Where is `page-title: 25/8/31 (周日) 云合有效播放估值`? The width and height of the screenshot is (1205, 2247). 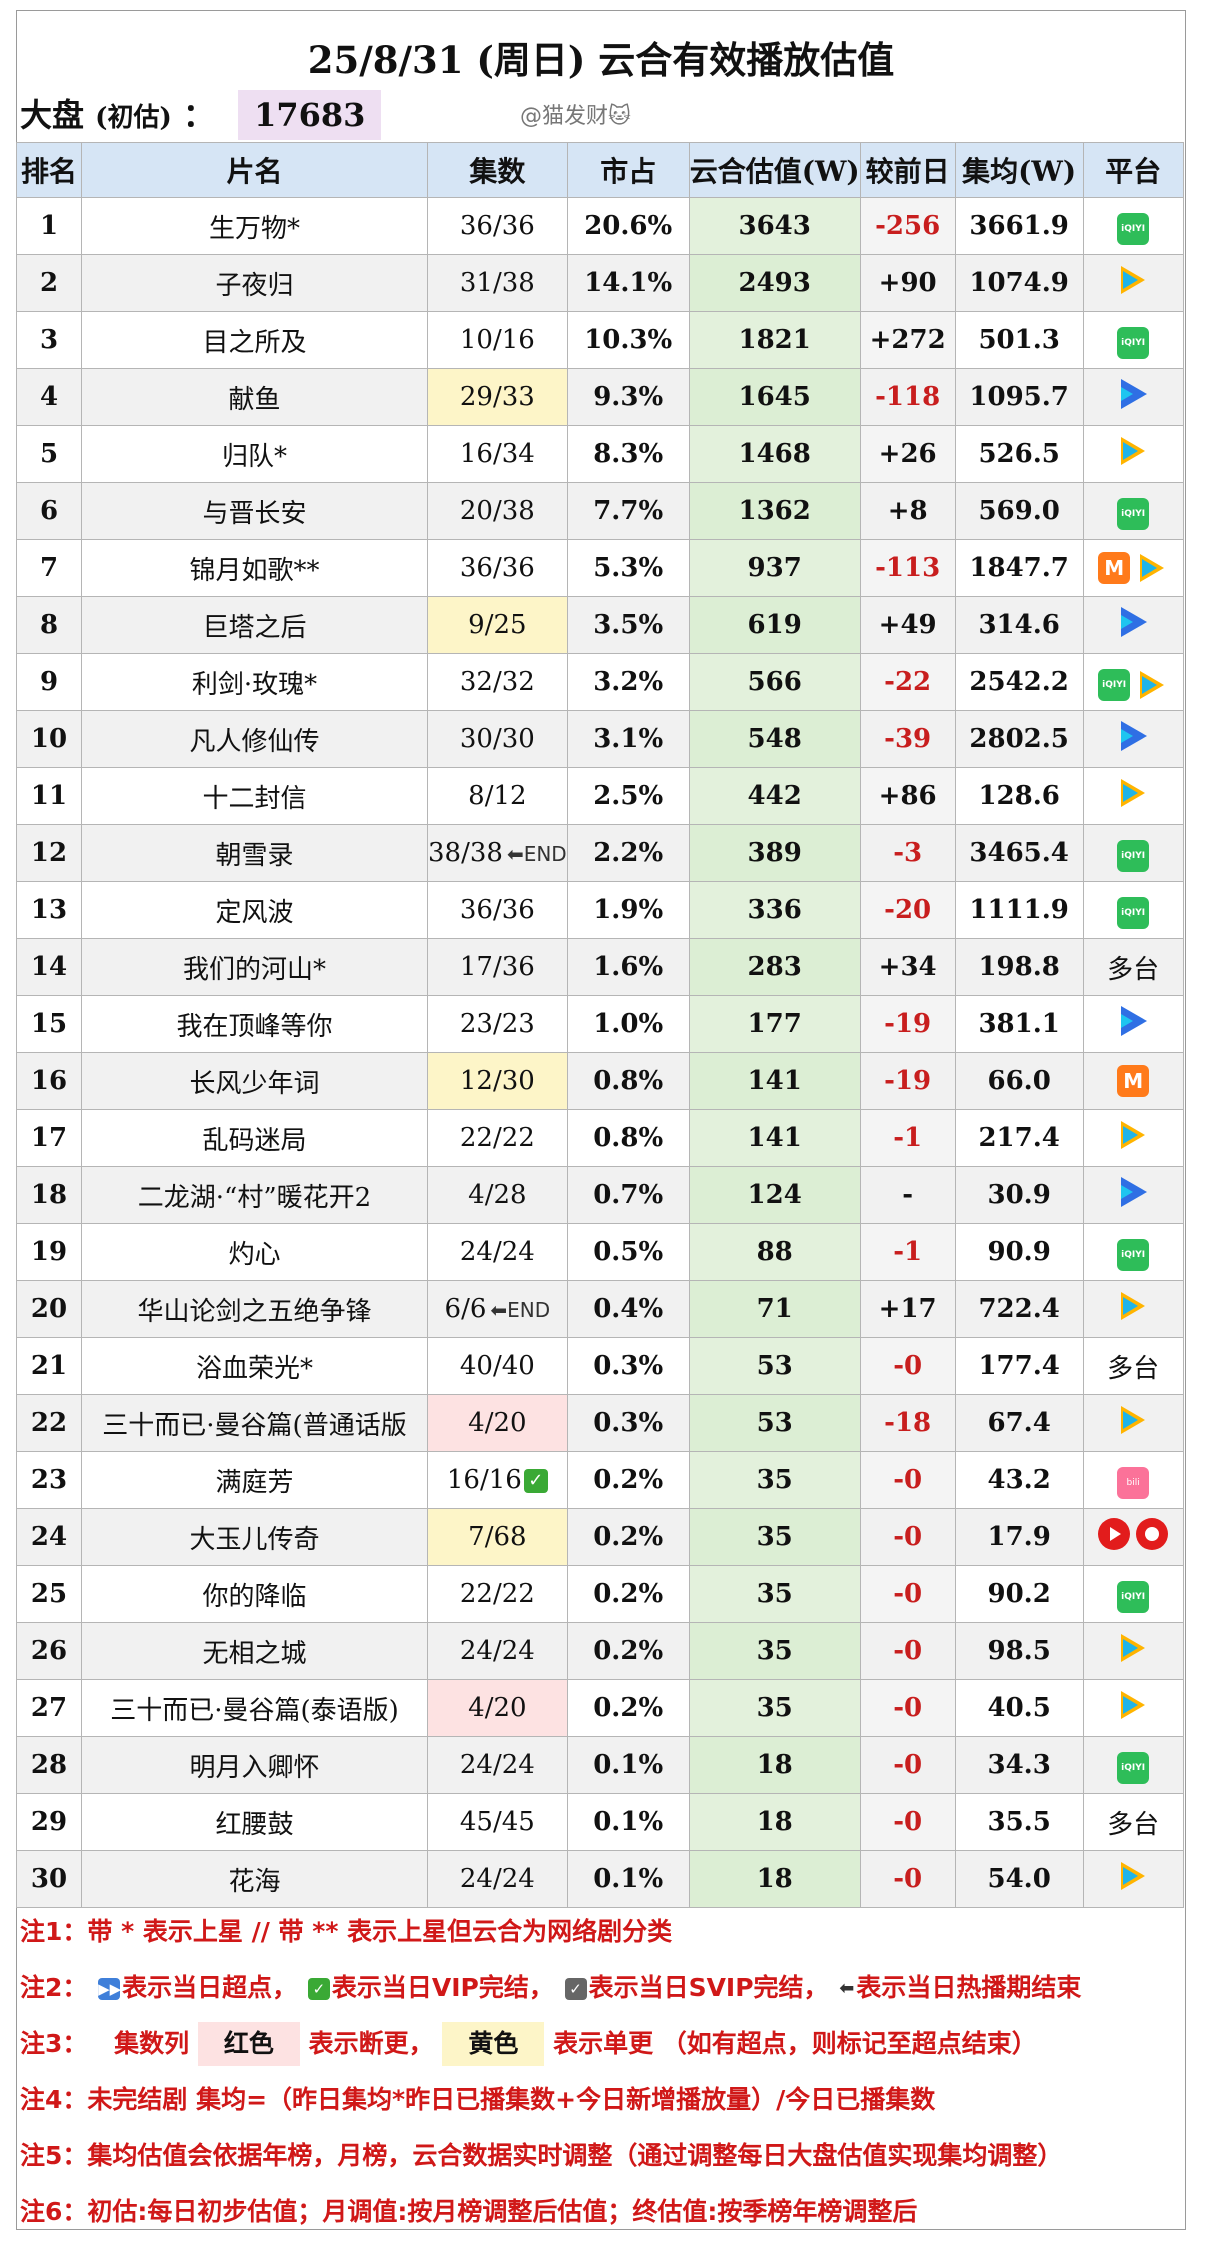 page-title: 25/8/31 (周日) 云合有效播放估值 is located at coordinates (601, 60).